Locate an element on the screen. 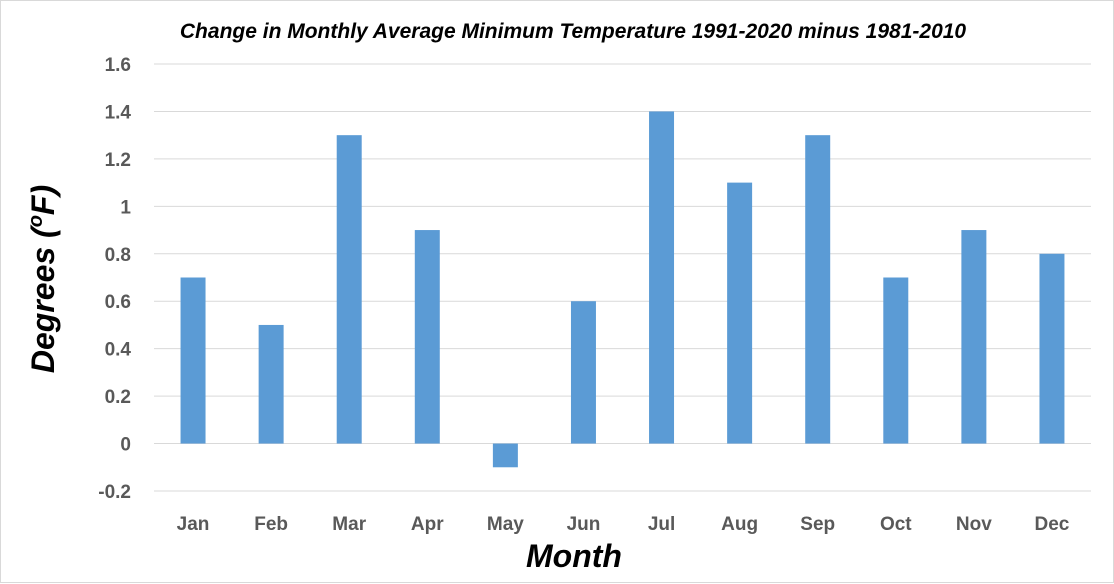  y-axis-title-main: Degrees ( is located at coordinates (43, 298).